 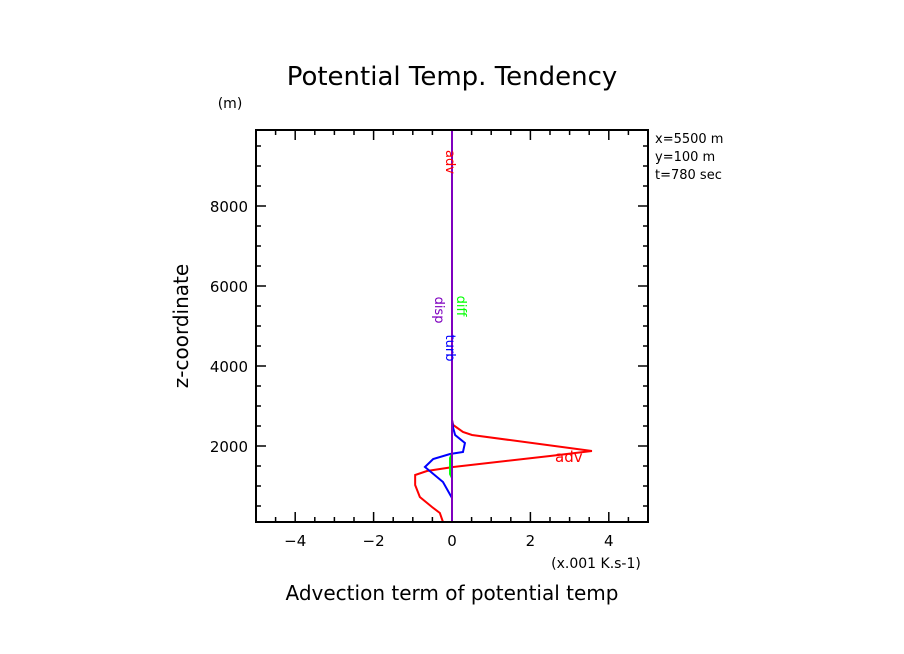 What do you see at coordinates (374, 541) in the screenshot?
I see `x-tick-label: −2` at bounding box center [374, 541].